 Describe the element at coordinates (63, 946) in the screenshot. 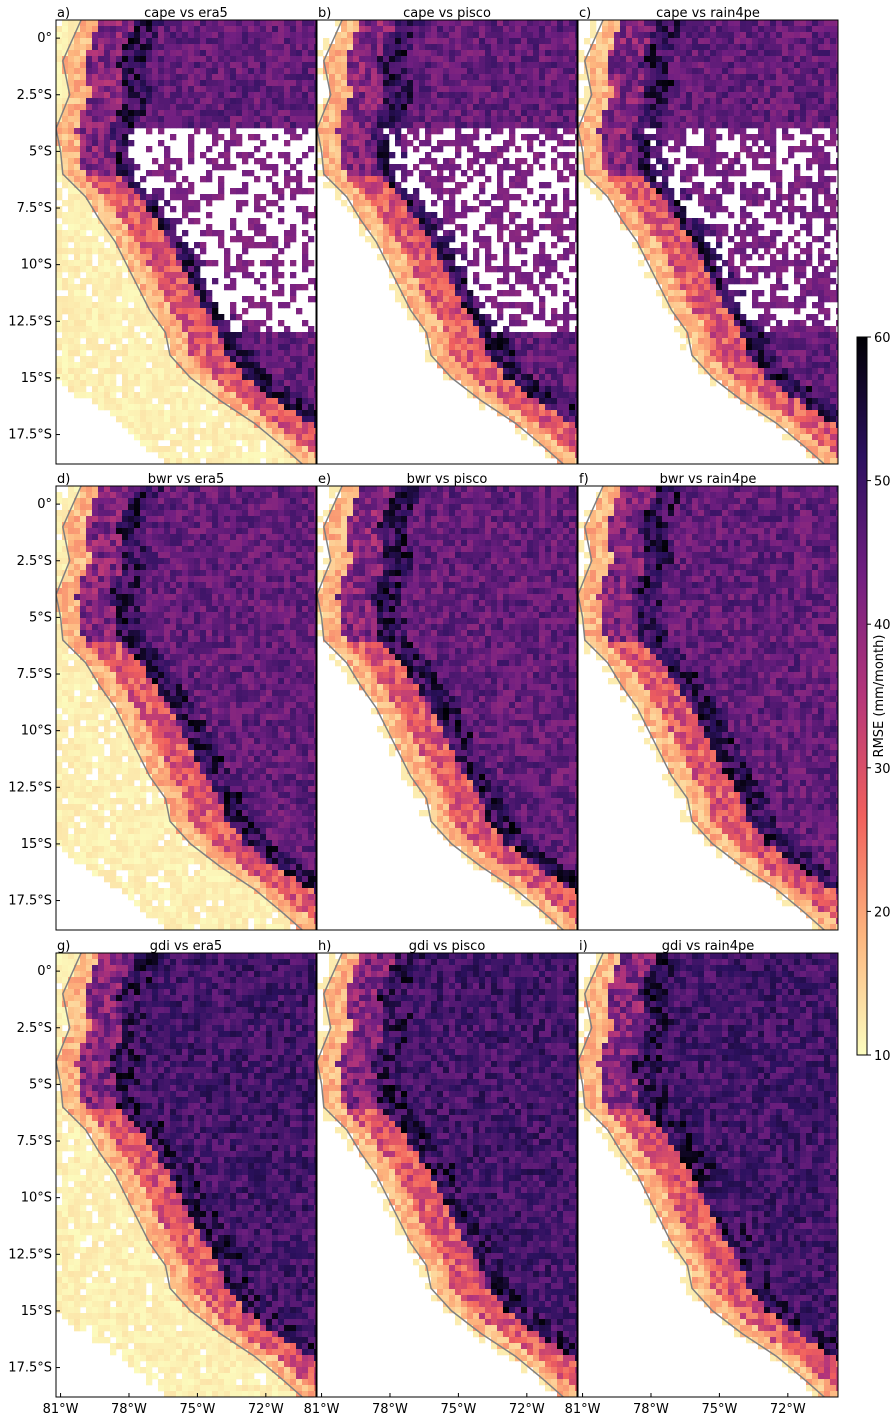

I see `panel-letter: g)` at that location.